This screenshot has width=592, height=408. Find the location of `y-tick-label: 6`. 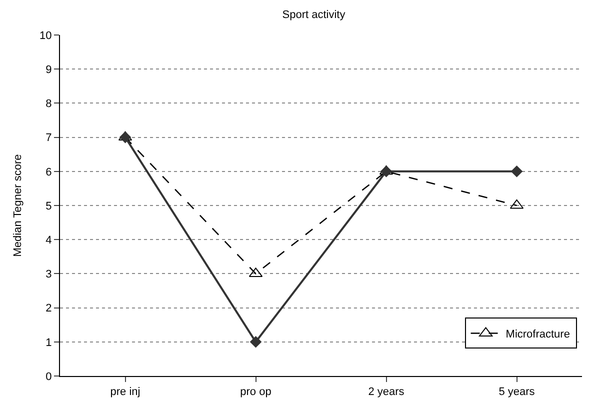

y-tick-label: 6 is located at coordinates (49, 172).